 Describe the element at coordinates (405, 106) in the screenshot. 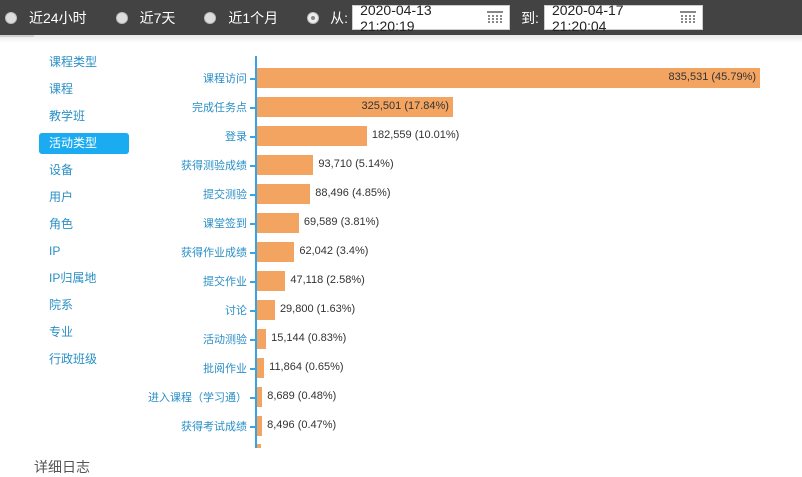

I see `value-label: 325,501 (17.84%)` at that location.